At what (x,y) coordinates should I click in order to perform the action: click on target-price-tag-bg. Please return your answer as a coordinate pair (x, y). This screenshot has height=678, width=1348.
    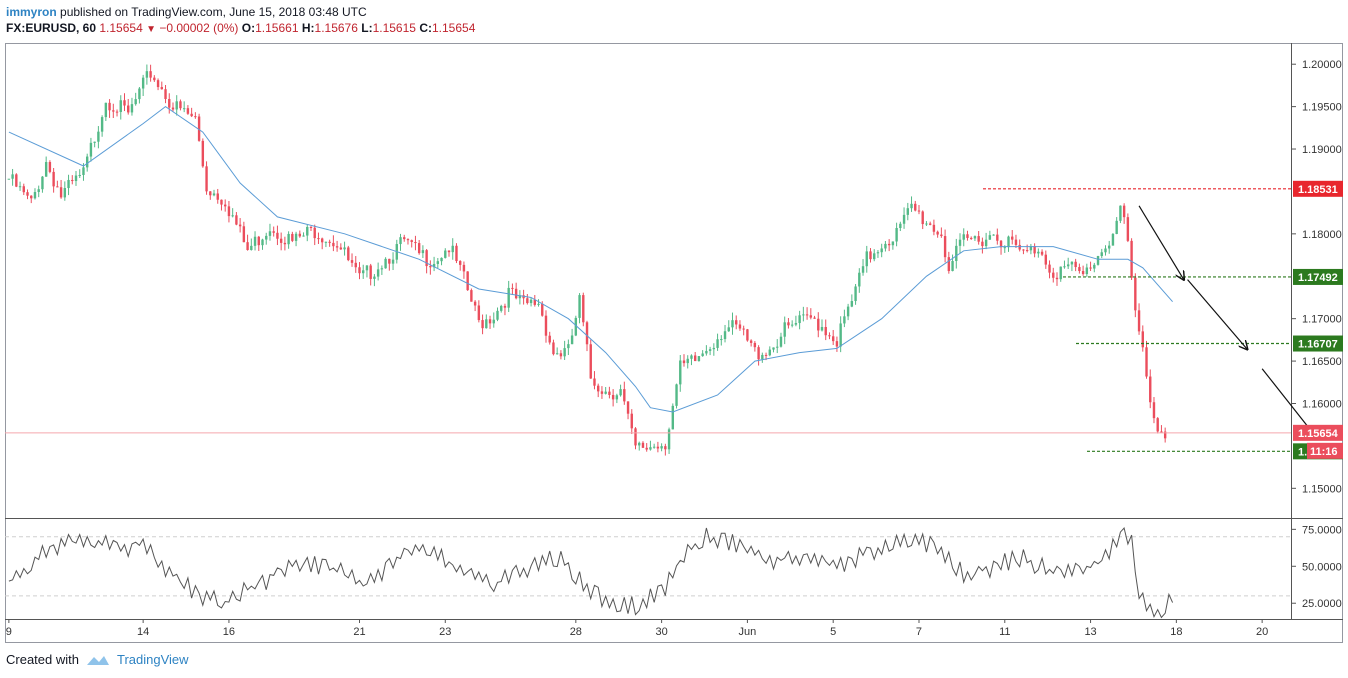
    Looking at the image, I should click on (1318, 343).